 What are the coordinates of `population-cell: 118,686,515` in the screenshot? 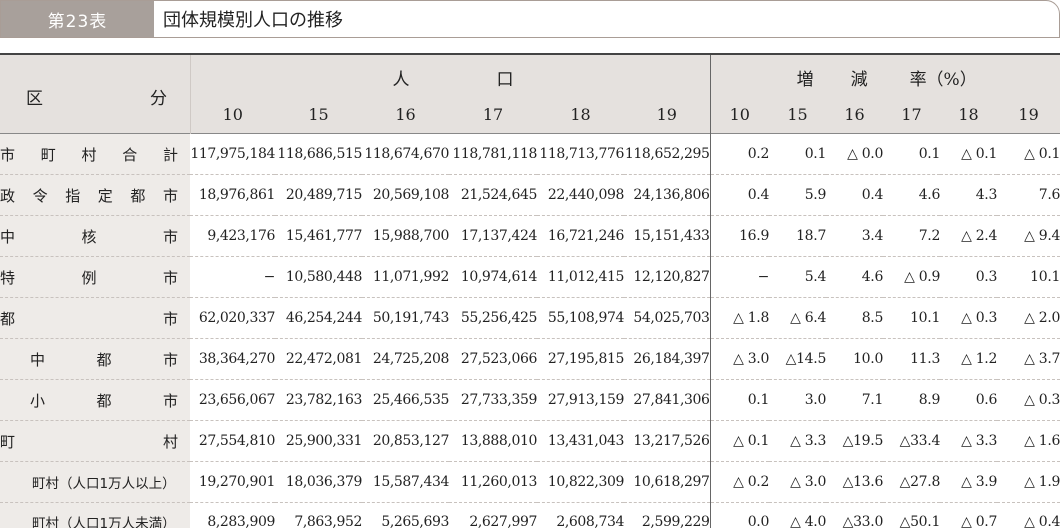 It's located at (318, 154).